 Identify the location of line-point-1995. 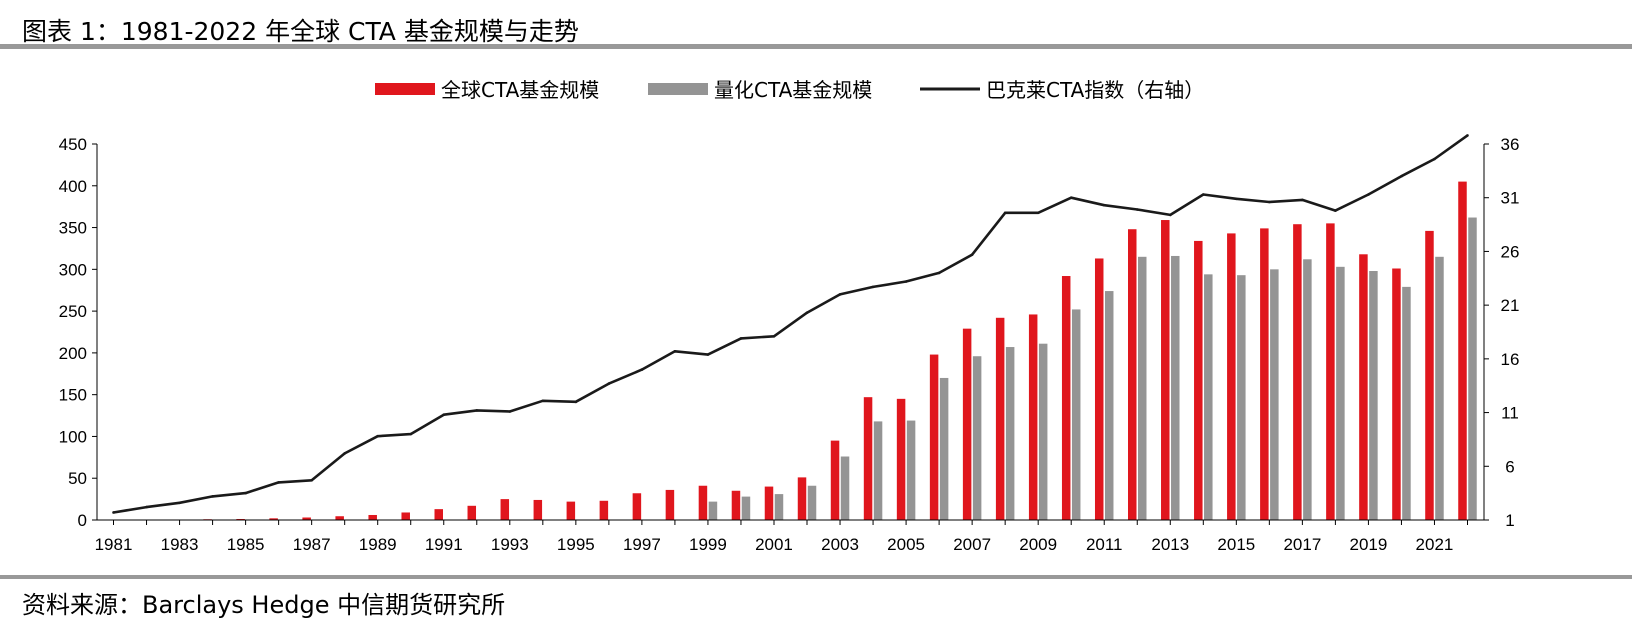
(576, 402).